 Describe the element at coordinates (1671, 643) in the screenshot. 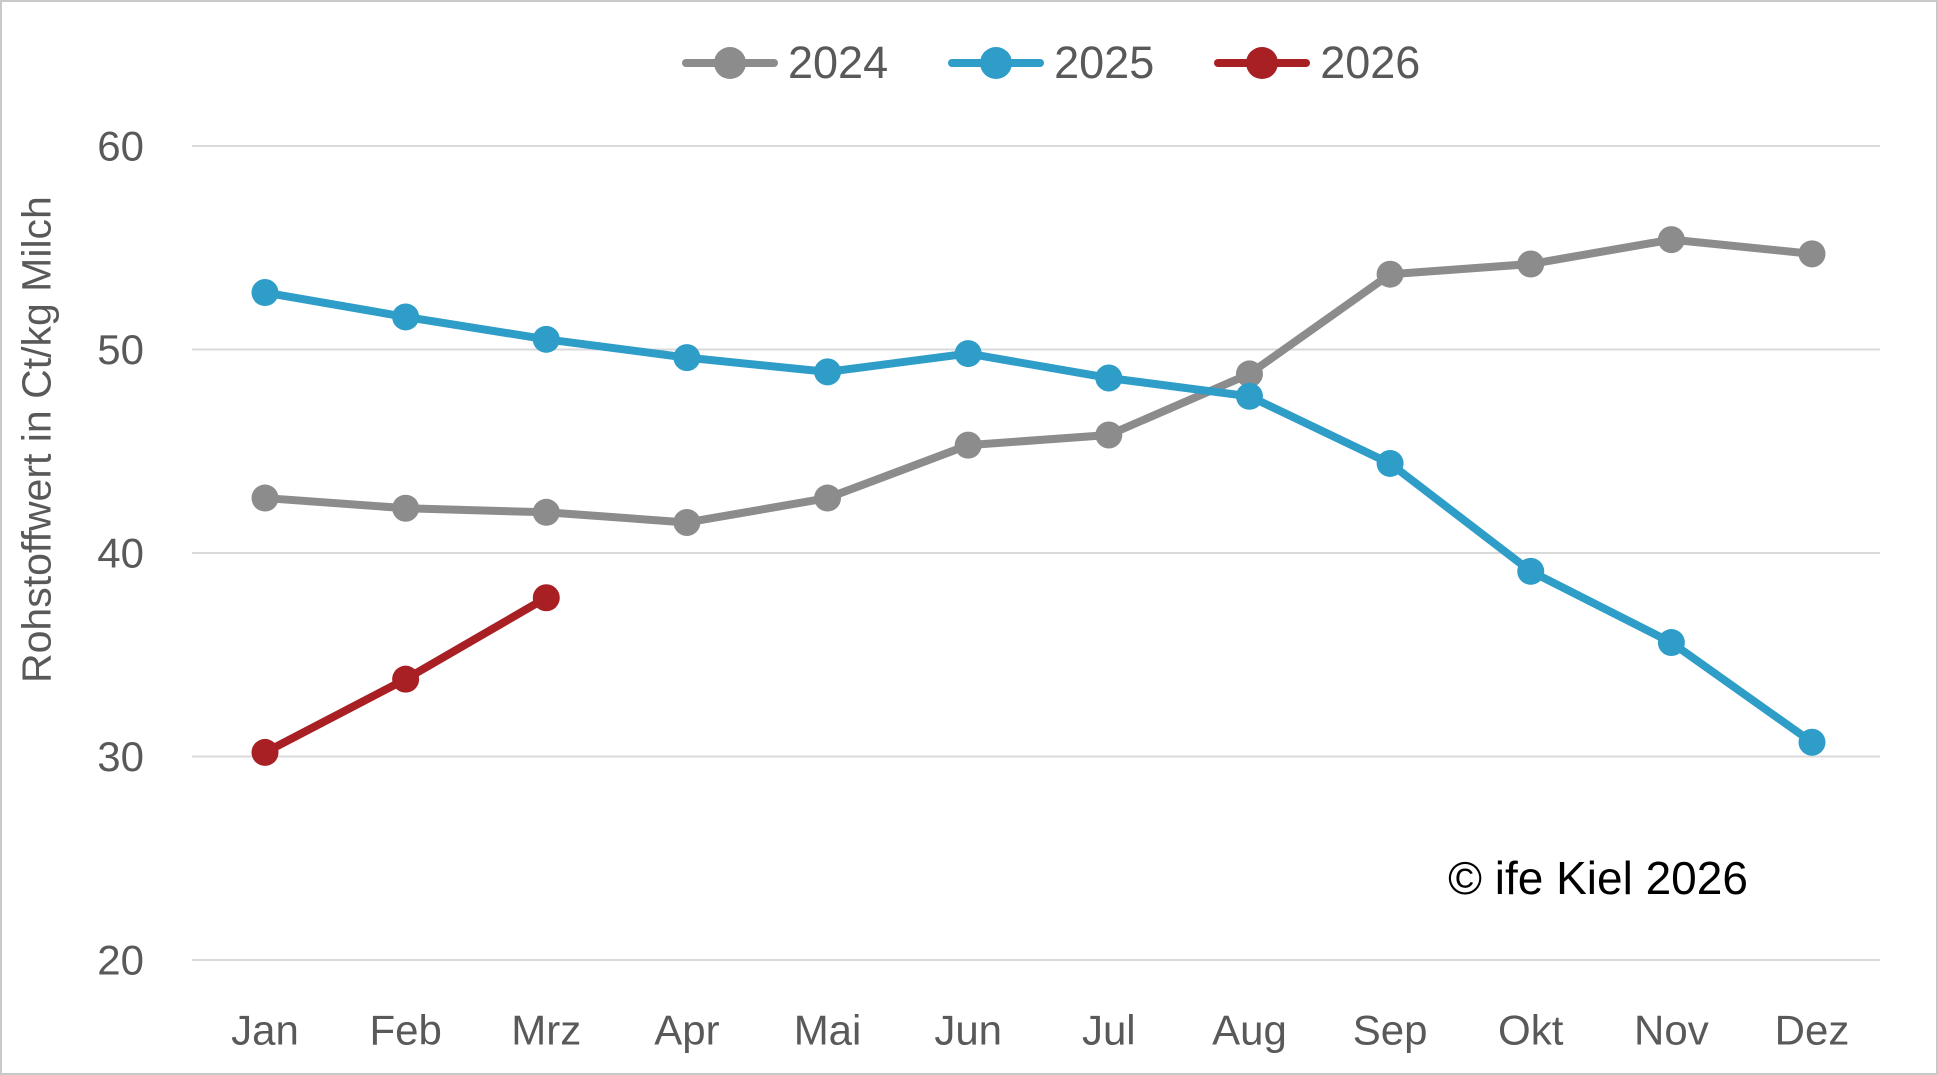

I see `data-point-2025-Nov` at that location.